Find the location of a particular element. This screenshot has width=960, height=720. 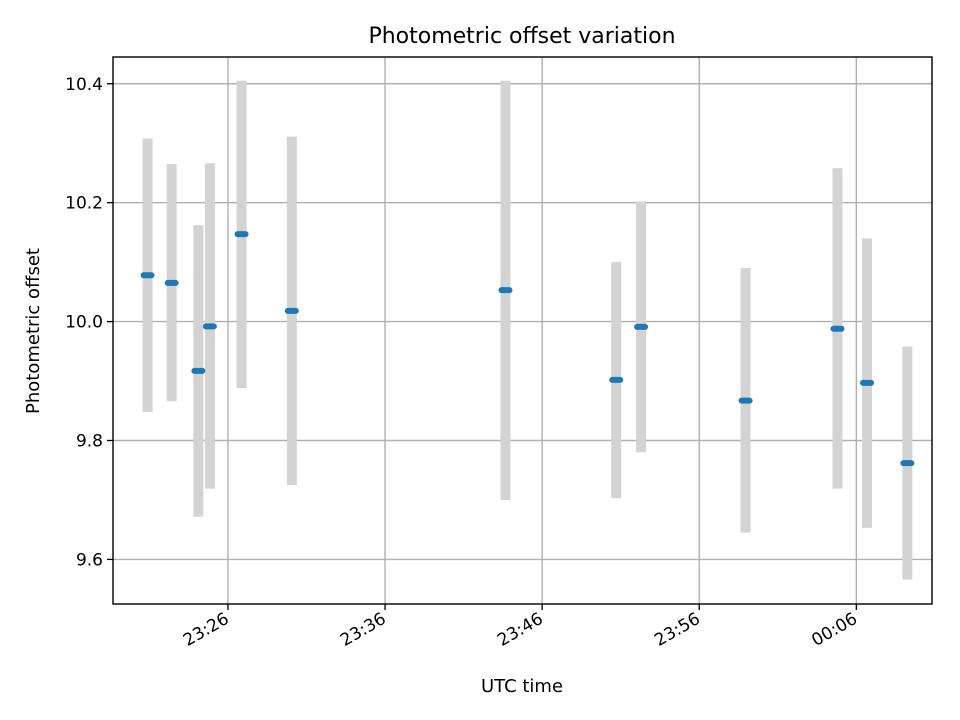

x-tick-label: 23:36 is located at coordinates (363, 630).